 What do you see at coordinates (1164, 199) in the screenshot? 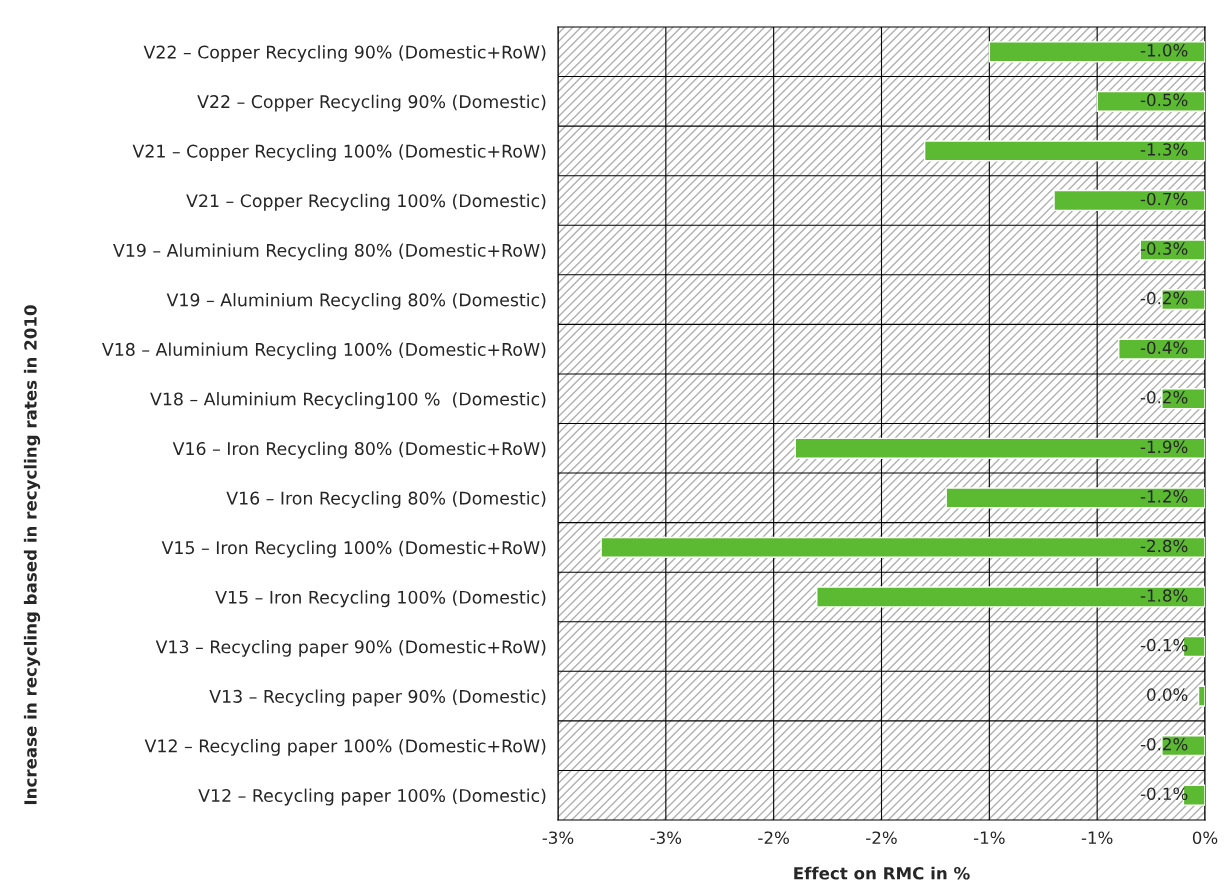
I see `data-label: -0.7%` at bounding box center [1164, 199].